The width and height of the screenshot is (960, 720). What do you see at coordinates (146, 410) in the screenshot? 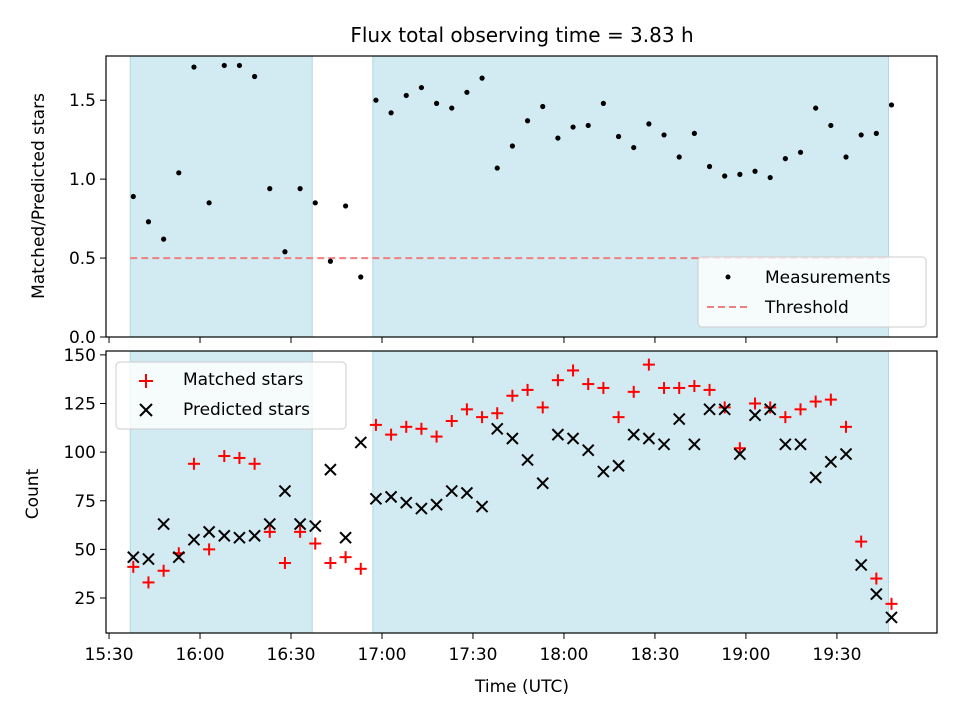
I see `legend-predicted-marker` at bounding box center [146, 410].